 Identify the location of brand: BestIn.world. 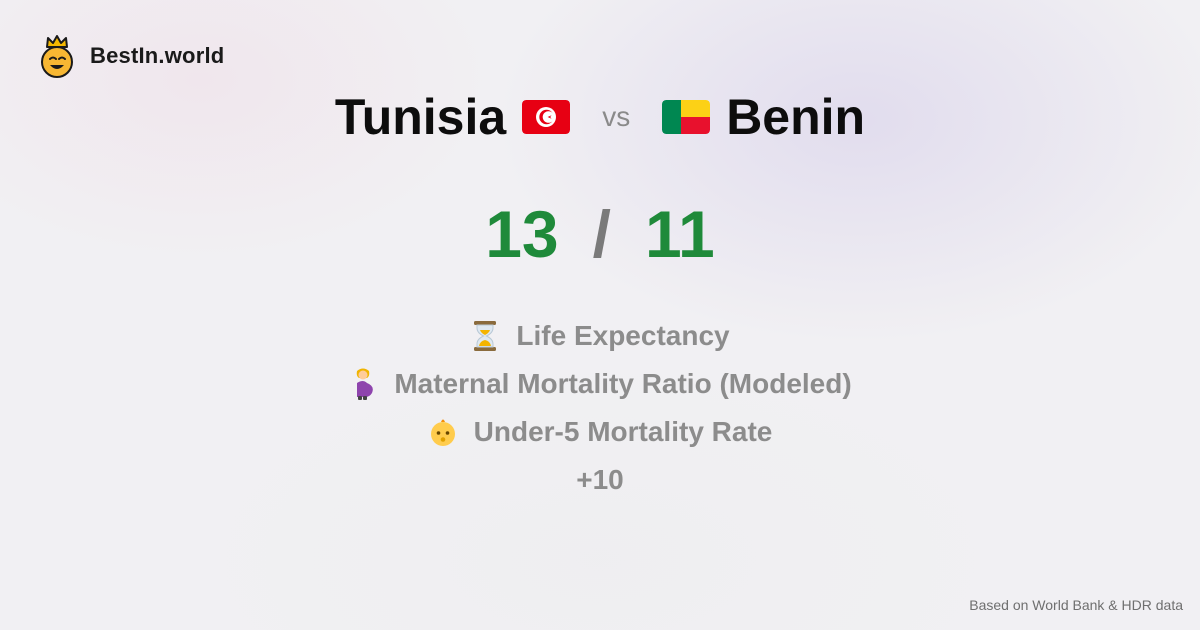
(131, 56).